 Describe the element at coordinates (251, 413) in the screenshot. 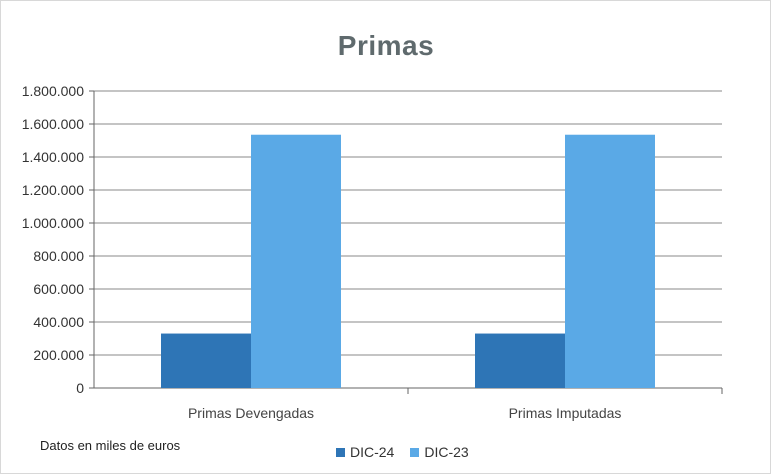

I see `xtick-label: Primas Devengadas` at that location.